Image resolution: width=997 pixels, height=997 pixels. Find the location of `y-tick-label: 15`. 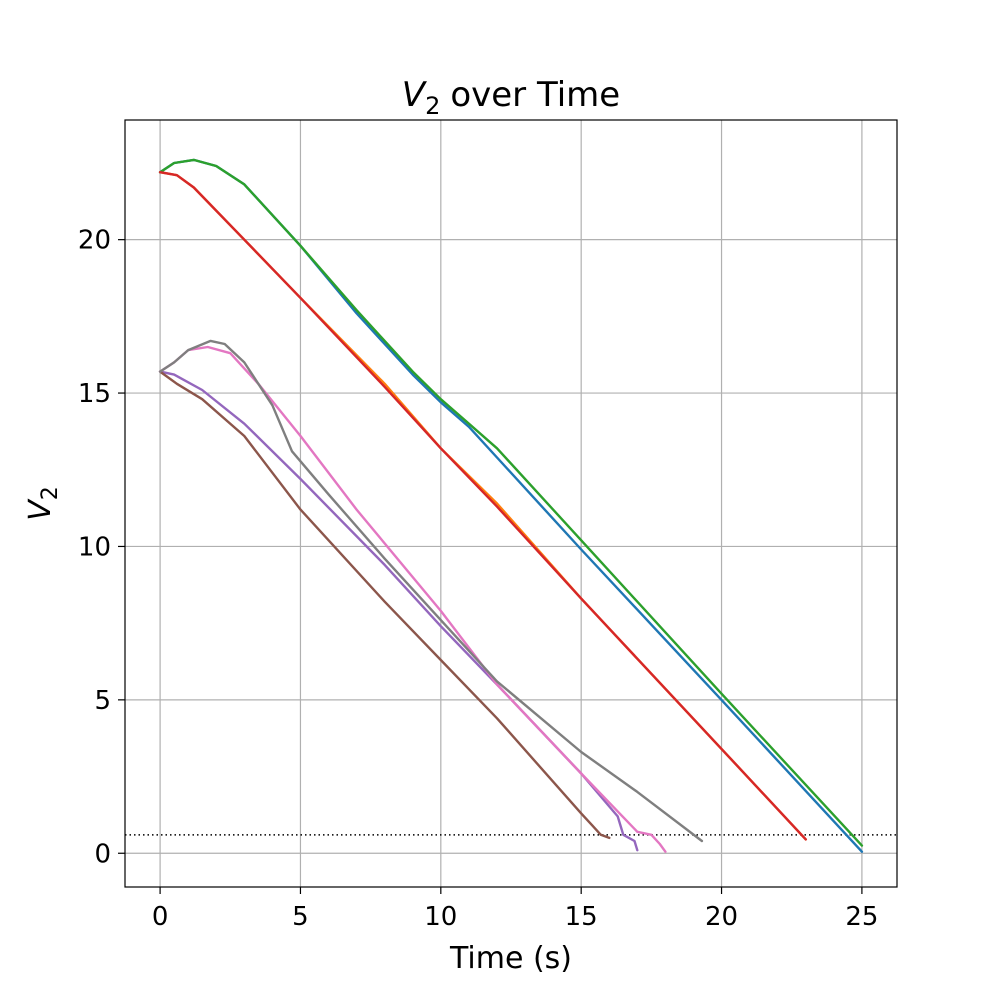

y-tick-label: 15 is located at coordinates (94, 394).